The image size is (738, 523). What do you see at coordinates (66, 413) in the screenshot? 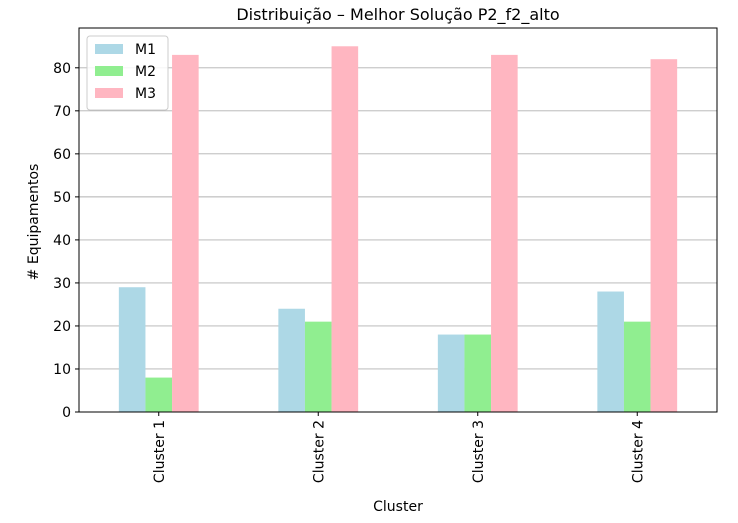
I see `y-tick-label: 0` at bounding box center [66, 413].